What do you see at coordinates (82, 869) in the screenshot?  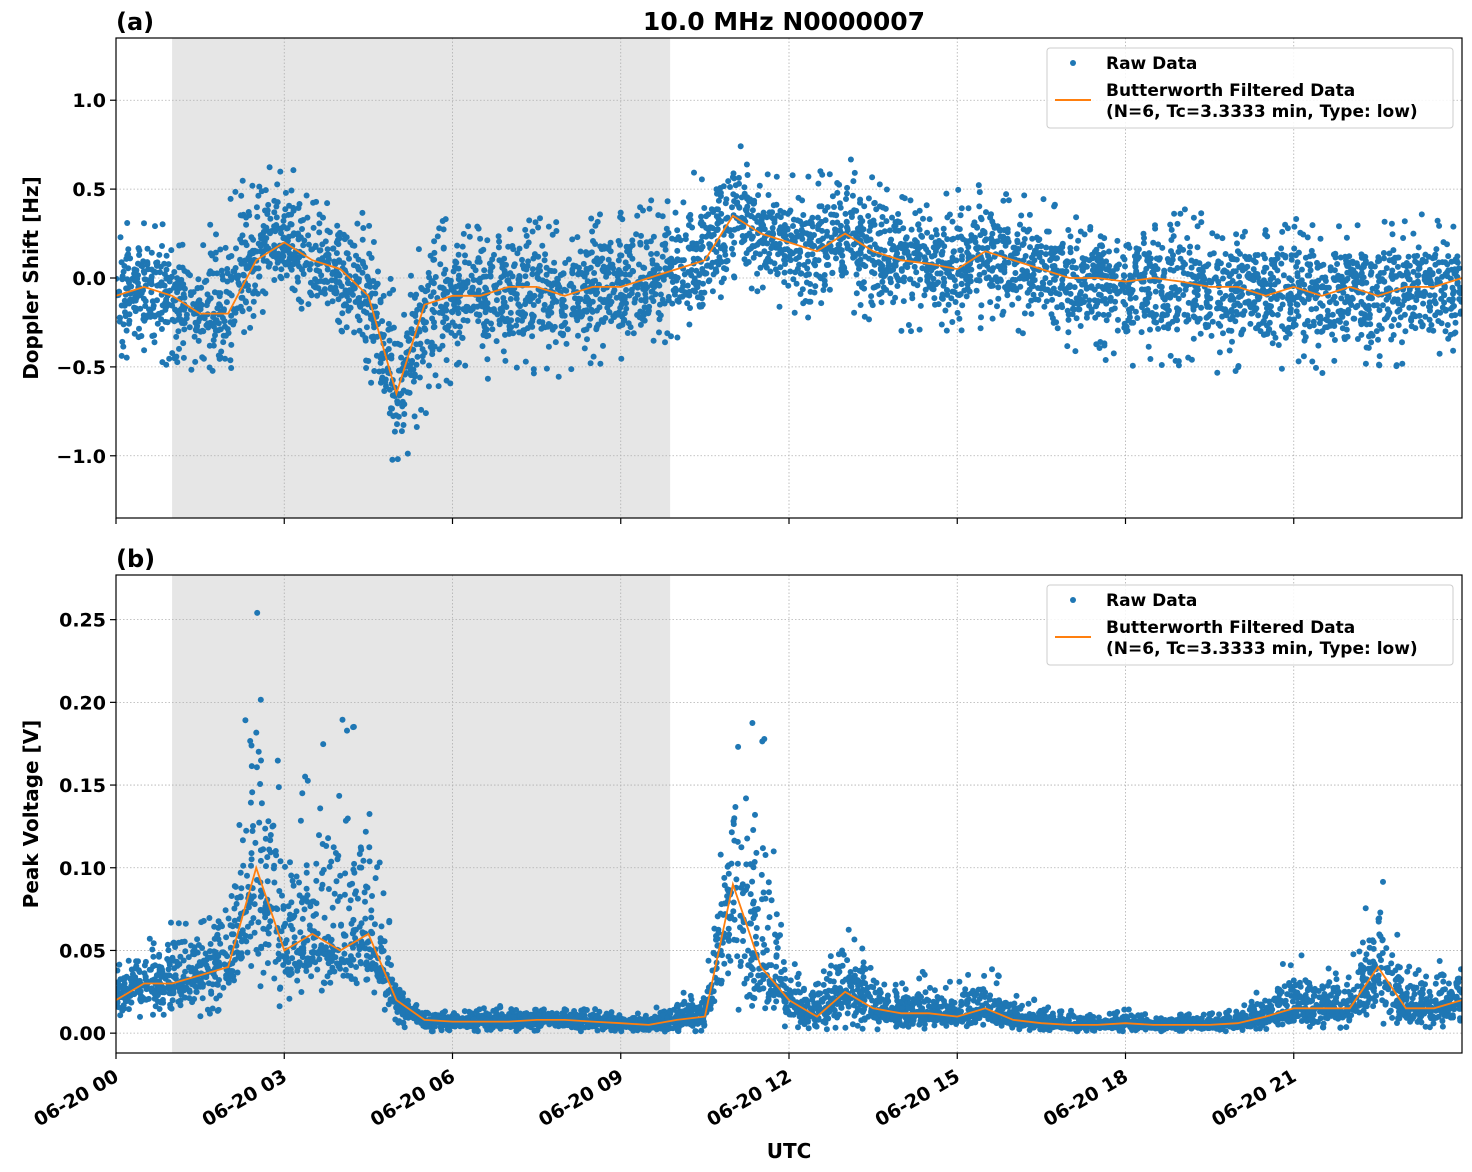 I see `y-tick-label: 0.10` at bounding box center [82, 869].